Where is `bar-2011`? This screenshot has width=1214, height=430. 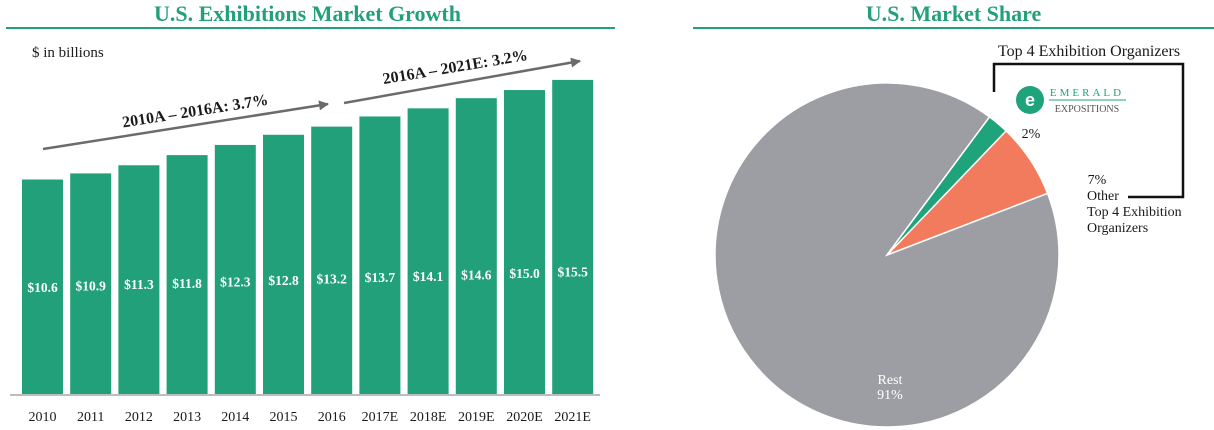 bar-2011 is located at coordinates (91, 284).